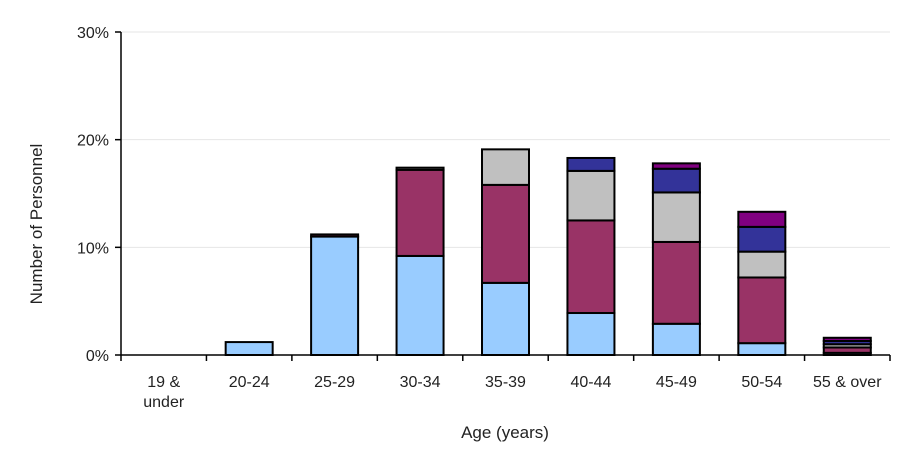 Image resolution: width=905 pixels, height=467 pixels. I want to click on x-tick-label: 20-24, so click(249, 382).